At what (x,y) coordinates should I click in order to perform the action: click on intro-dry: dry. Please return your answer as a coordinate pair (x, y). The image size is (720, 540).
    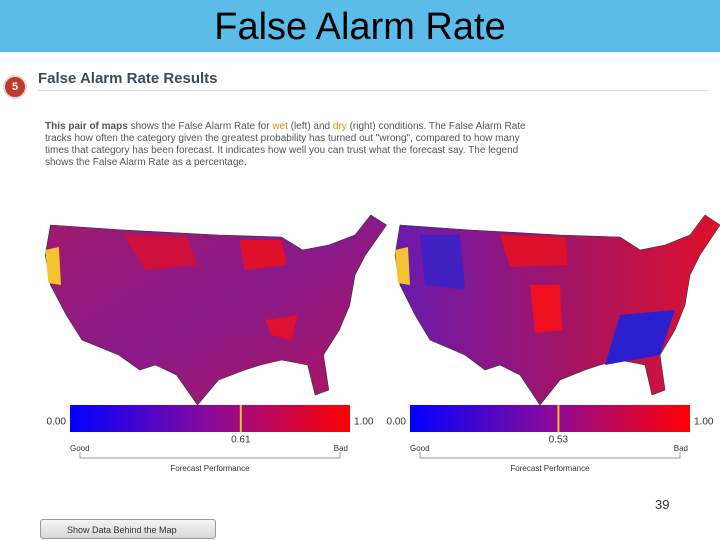
    Looking at the image, I should click on (339, 126).